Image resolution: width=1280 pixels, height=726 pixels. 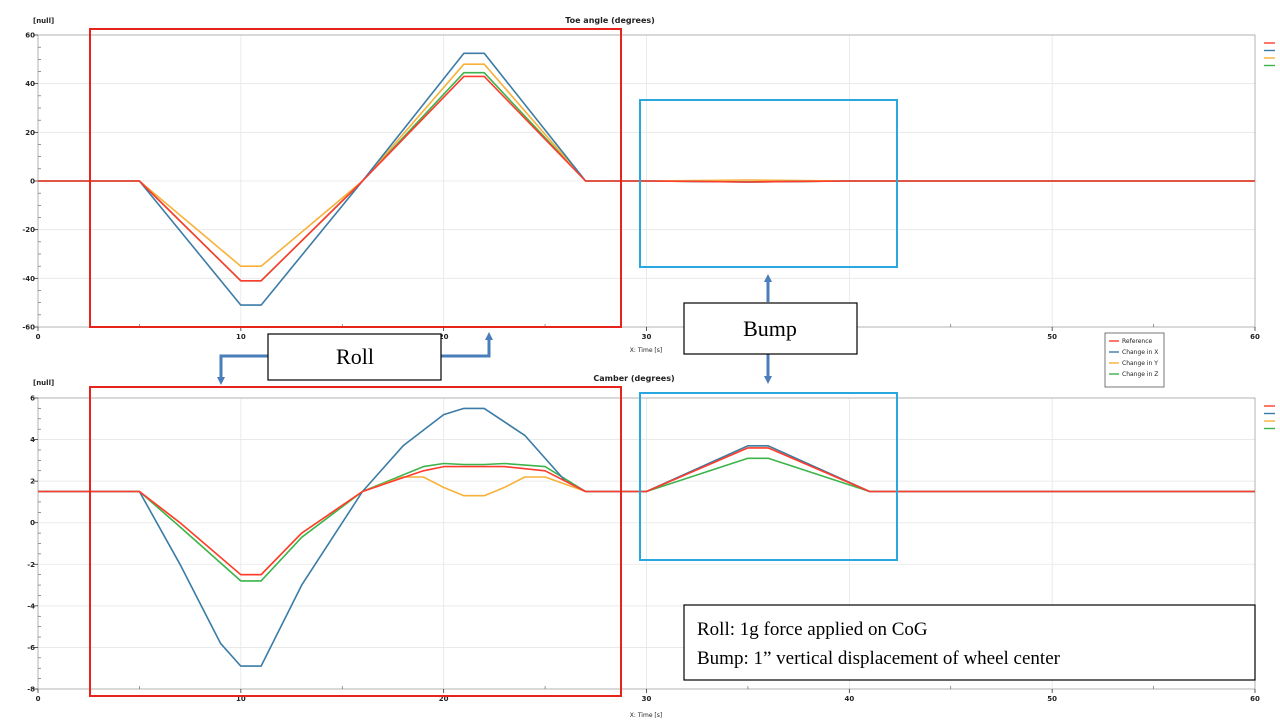 I want to click on y-tick-label: -4, so click(x=31, y=606).